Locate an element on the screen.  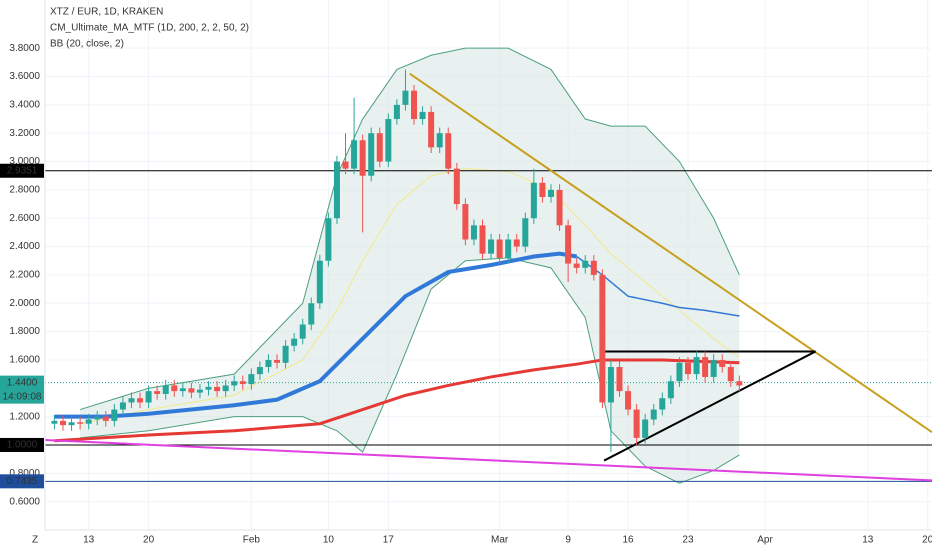
x-tick-label: Apr is located at coordinates (765, 540).